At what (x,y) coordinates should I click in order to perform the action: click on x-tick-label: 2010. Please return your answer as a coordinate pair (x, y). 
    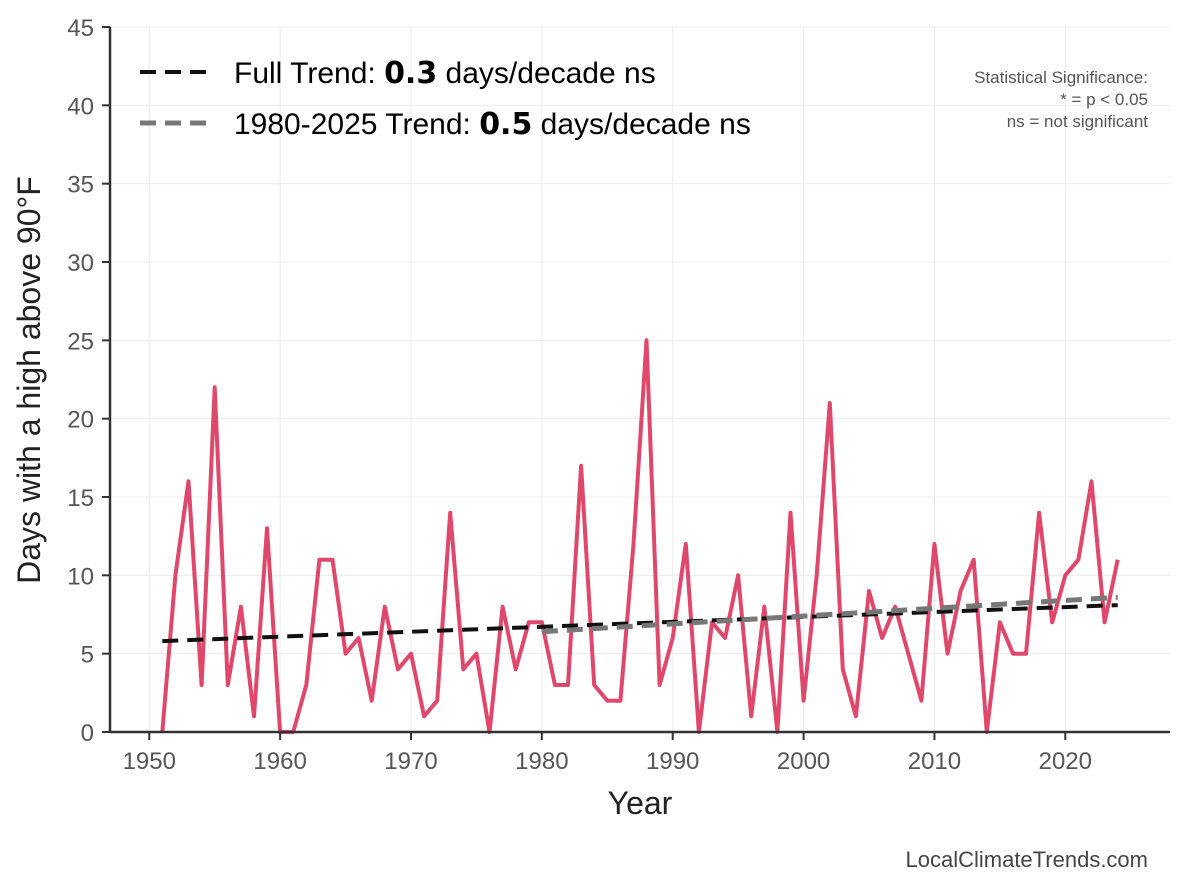
    Looking at the image, I should click on (934, 761).